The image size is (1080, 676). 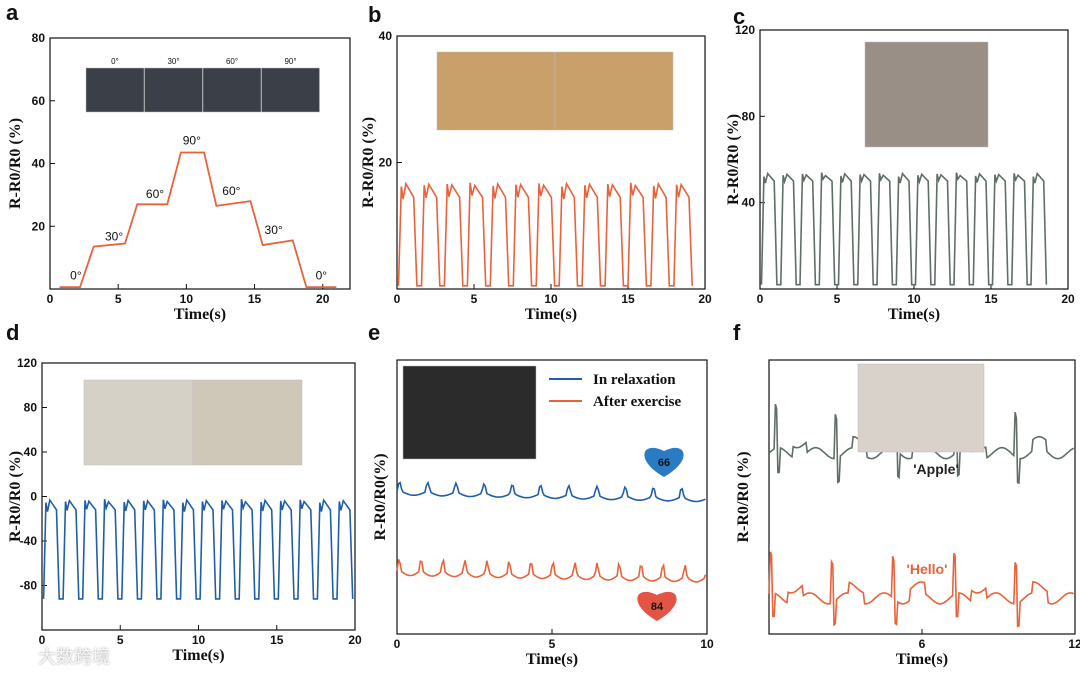 I want to click on shoe-photo-1-bg, so click(x=138, y=422).